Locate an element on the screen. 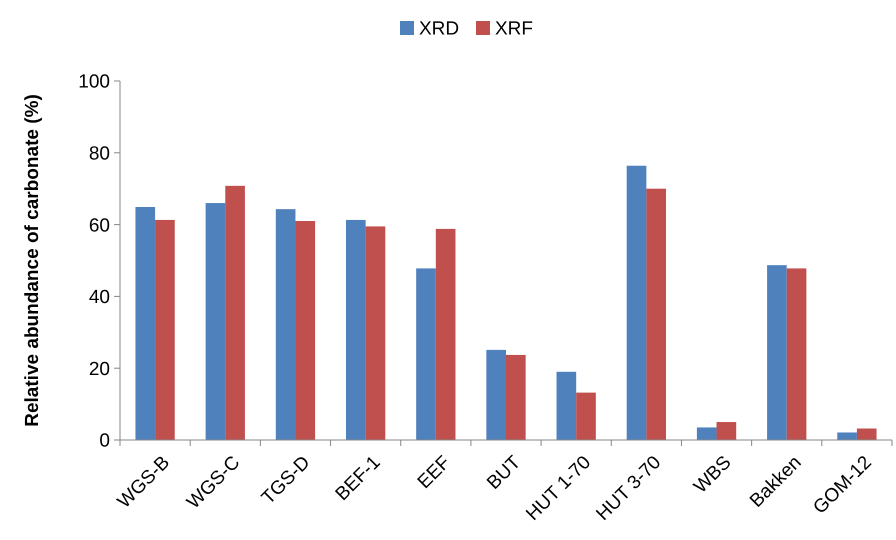 Image resolution: width=896 pixels, height=540 pixels. legend-label: XRF is located at coordinates (514, 29).